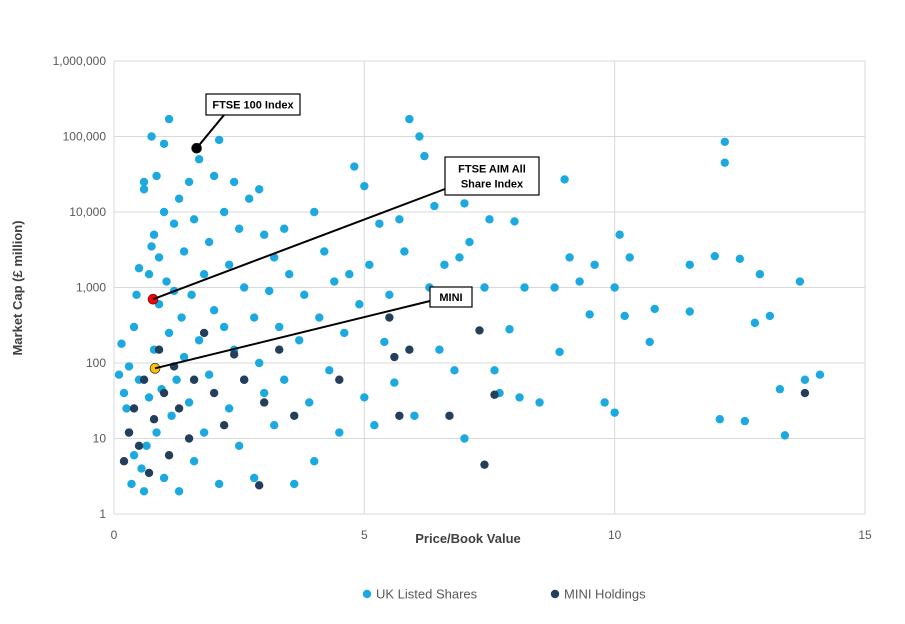  I want to click on y-tick-label: 10, so click(100, 439).